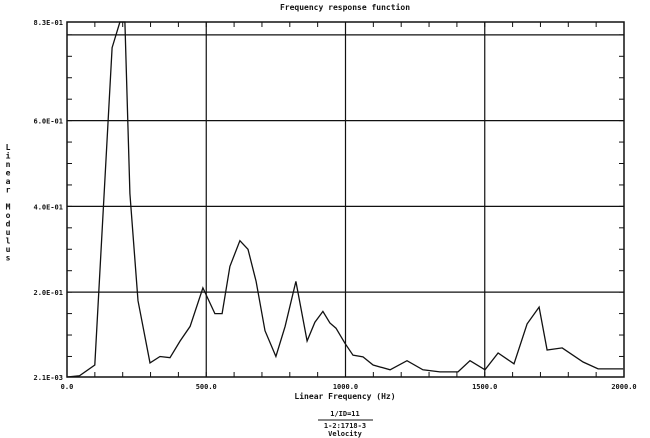  Describe the element at coordinates (484, 387) in the screenshot. I see `x-tick-label: 1500.0` at that location.